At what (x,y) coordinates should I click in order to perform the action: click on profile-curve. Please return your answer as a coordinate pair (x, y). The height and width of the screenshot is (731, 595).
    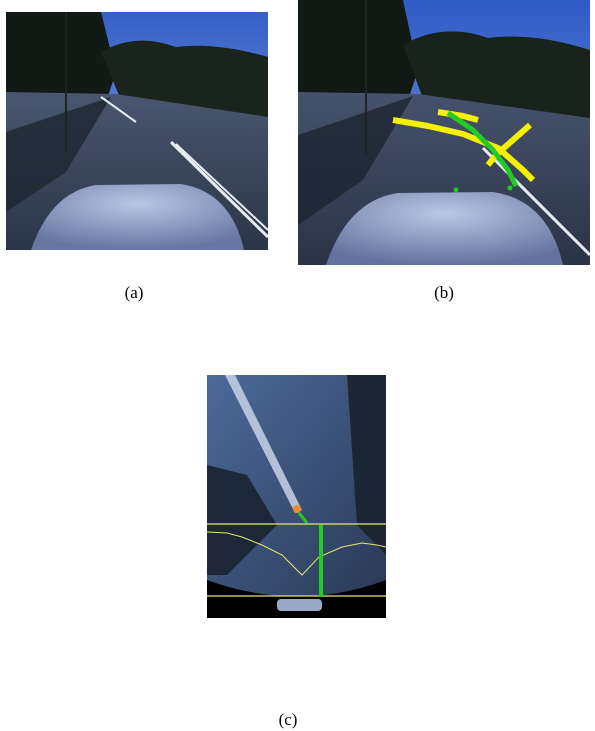
    Looking at the image, I should click on (296, 553).